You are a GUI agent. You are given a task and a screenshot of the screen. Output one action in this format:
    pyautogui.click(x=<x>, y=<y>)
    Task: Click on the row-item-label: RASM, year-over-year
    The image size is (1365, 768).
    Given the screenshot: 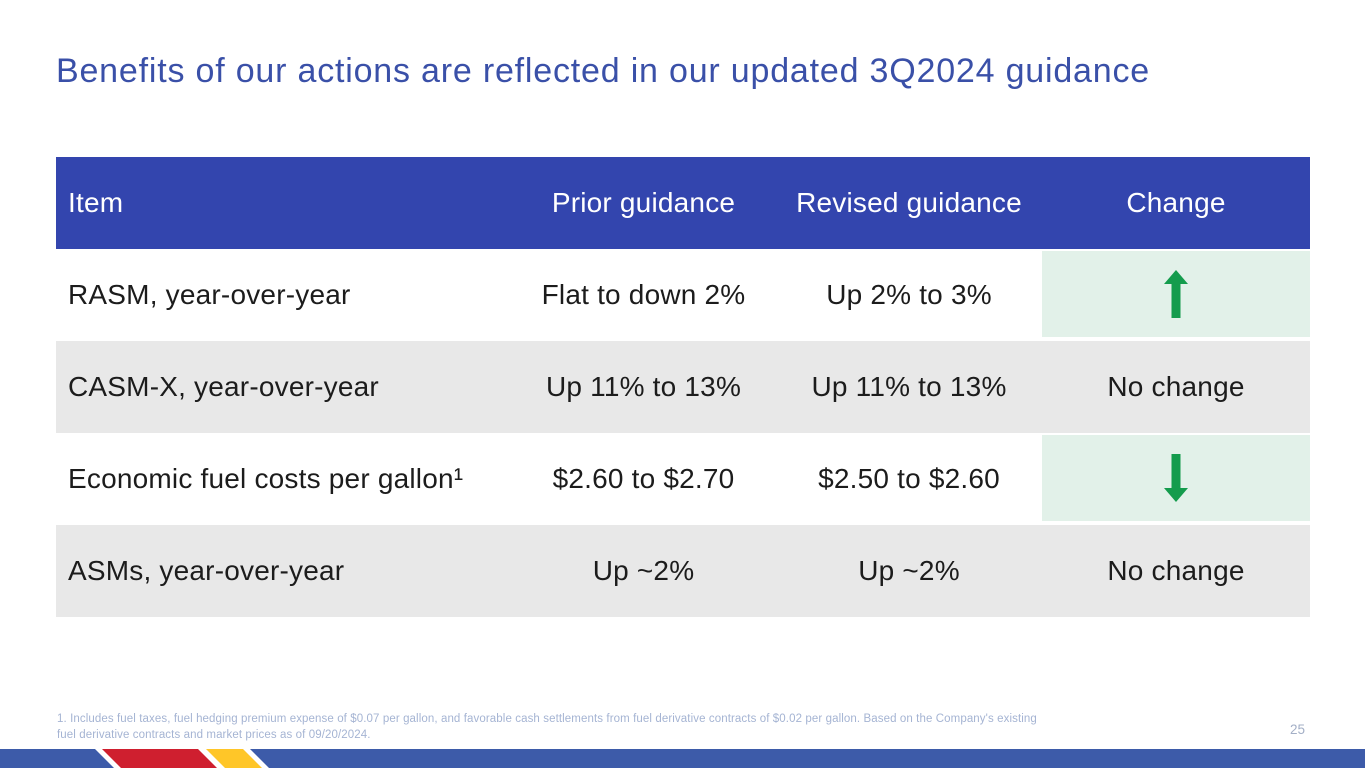 What is the action you would take?
    pyautogui.click(x=209, y=294)
    